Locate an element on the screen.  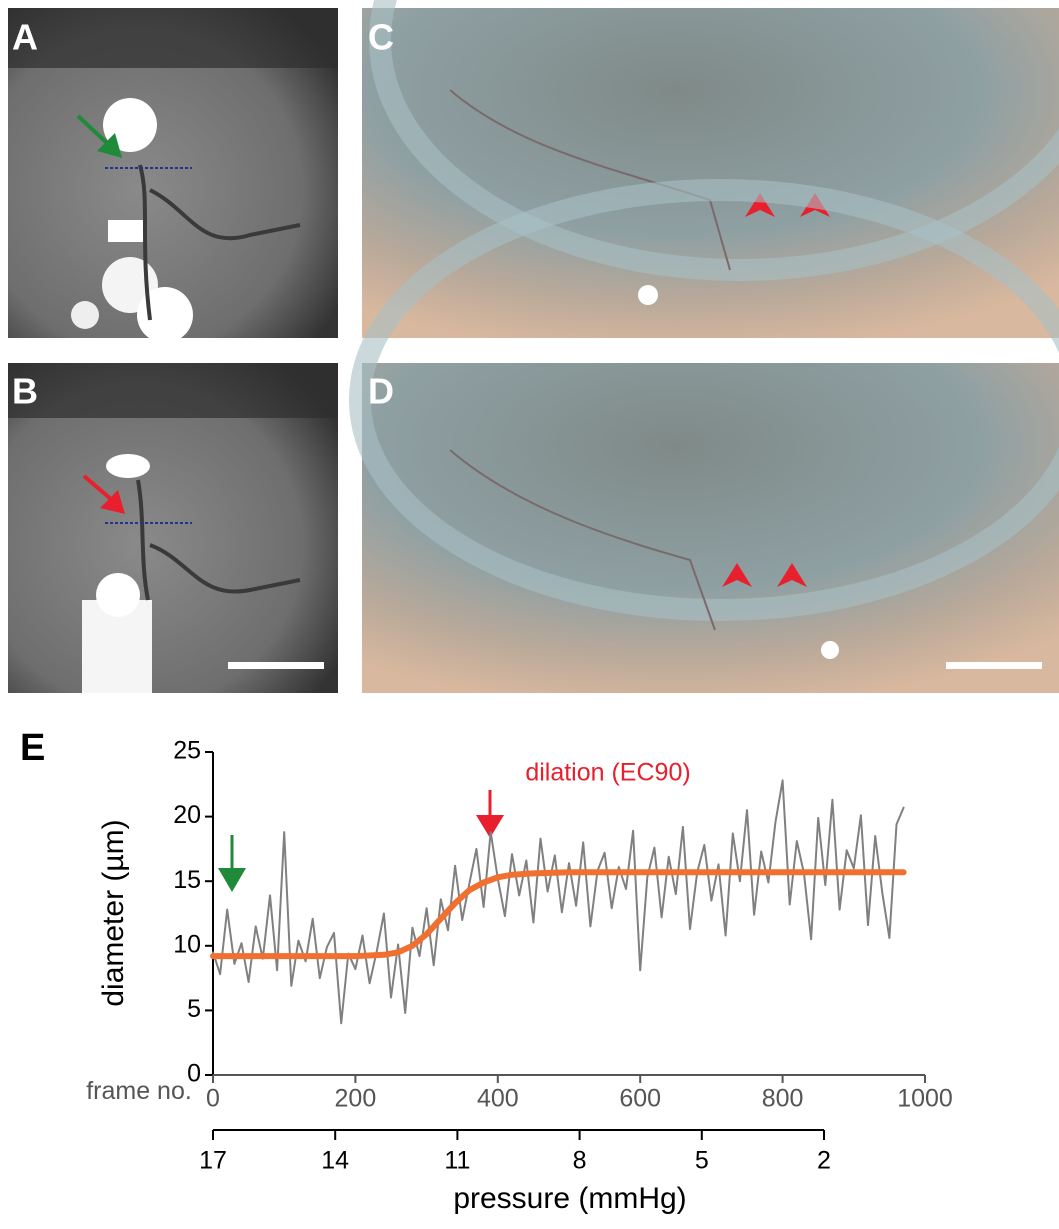
x-tick-label: 0 is located at coordinates (213, 1099).